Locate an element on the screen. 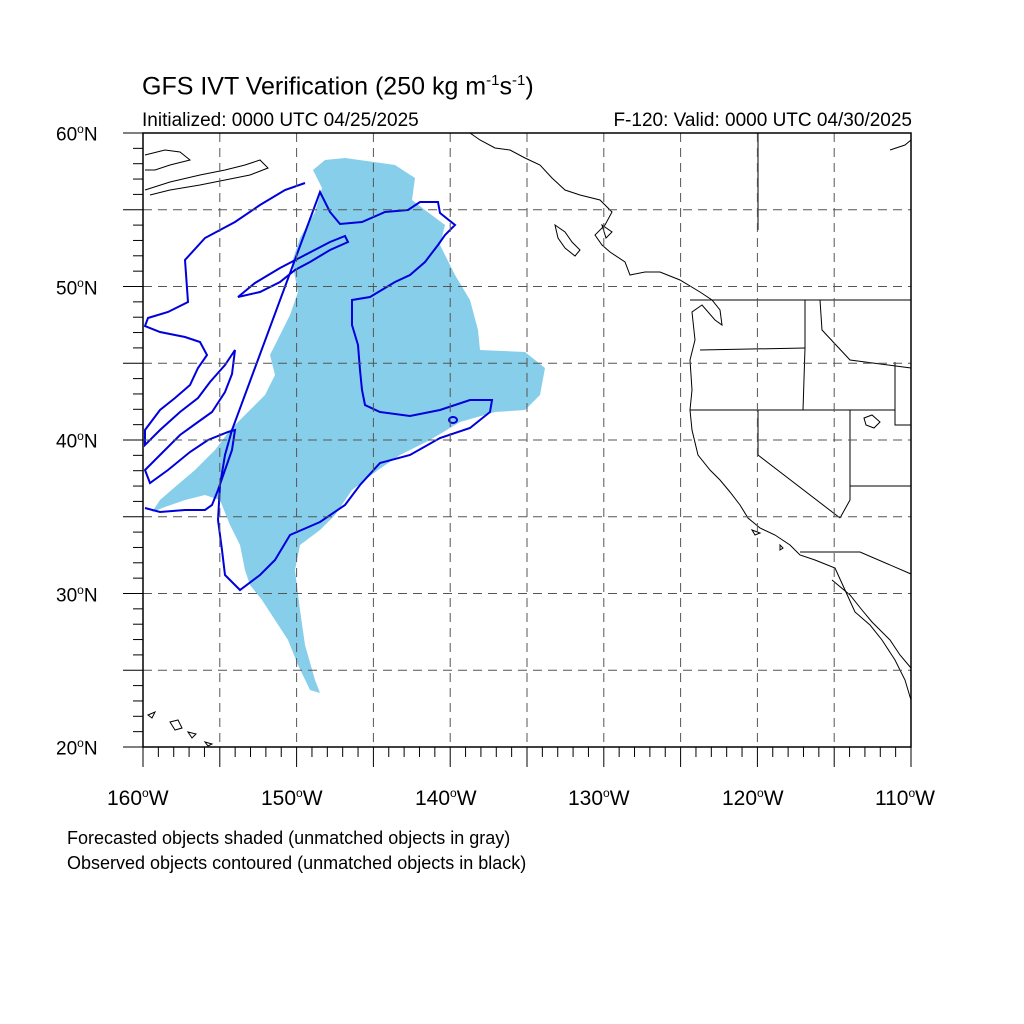 This screenshot has height=1024, width=1024. lon-label-130: 130oW is located at coordinates (599, 798).